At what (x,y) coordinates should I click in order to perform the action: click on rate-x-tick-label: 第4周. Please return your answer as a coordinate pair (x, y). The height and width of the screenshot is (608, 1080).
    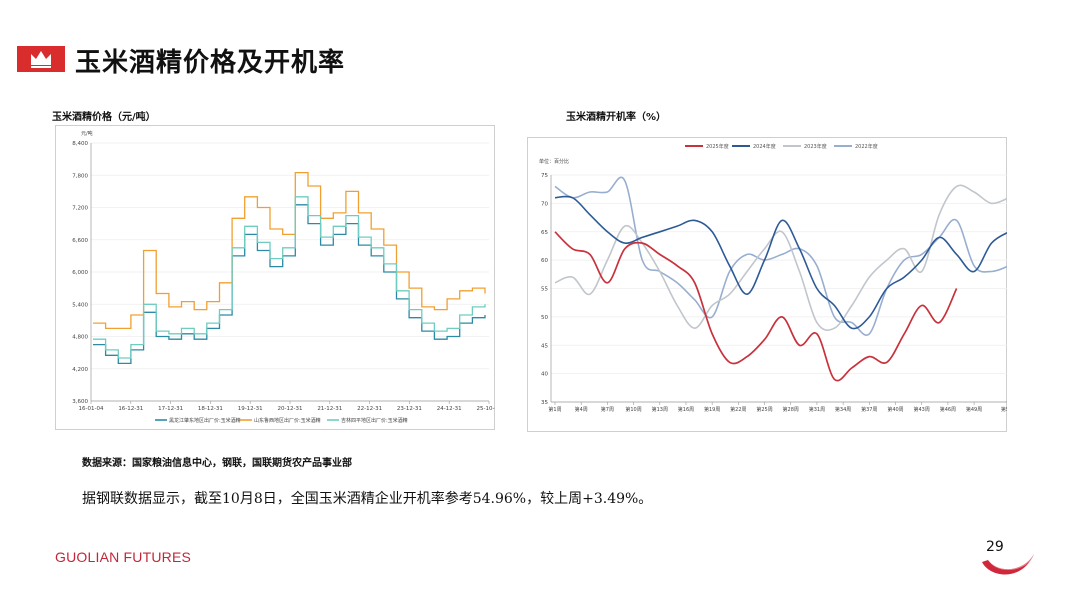
    Looking at the image, I should click on (581, 409).